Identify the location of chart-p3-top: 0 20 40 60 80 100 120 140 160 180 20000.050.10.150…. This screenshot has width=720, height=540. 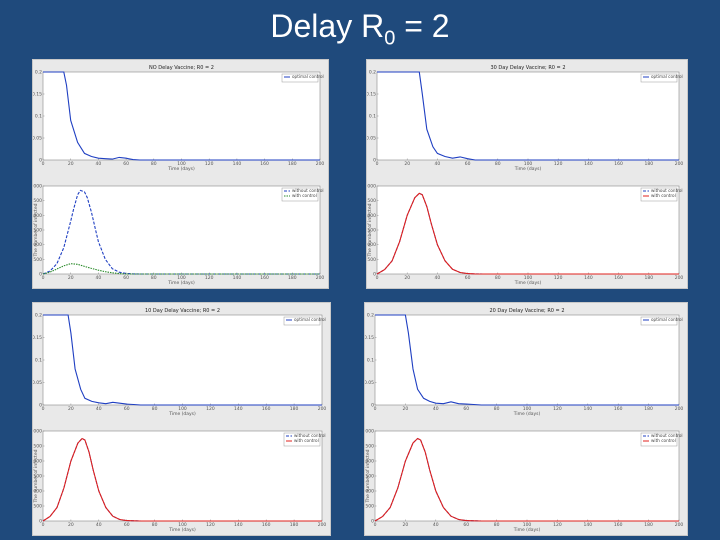
(524, 362).